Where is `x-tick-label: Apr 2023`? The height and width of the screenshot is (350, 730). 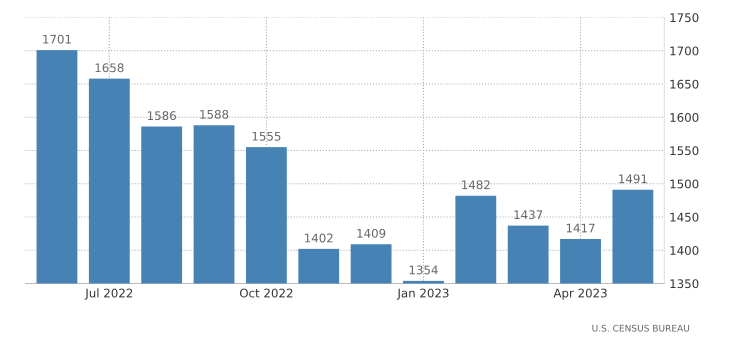
x-tick-label: Apr 2023 is located at coordinates (580, 294).